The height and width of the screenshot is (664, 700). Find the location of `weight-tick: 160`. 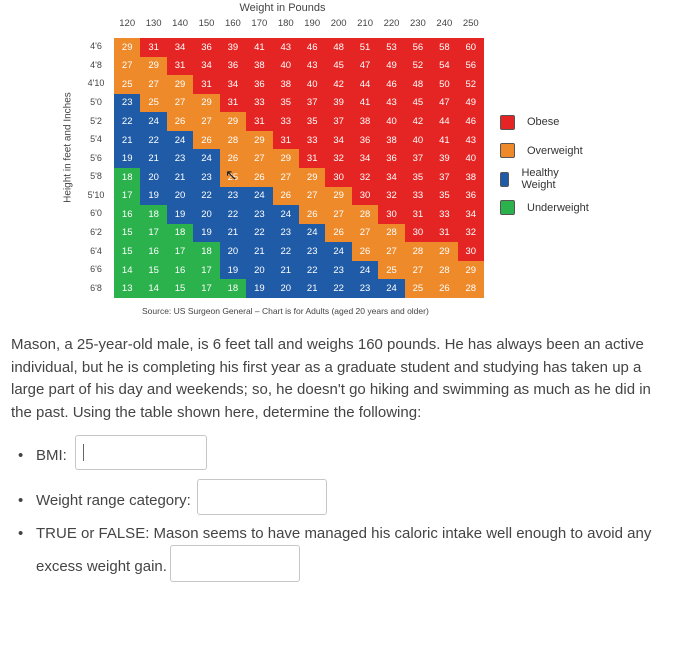

weight-tick: 160 is located at coordinates (232, 23).